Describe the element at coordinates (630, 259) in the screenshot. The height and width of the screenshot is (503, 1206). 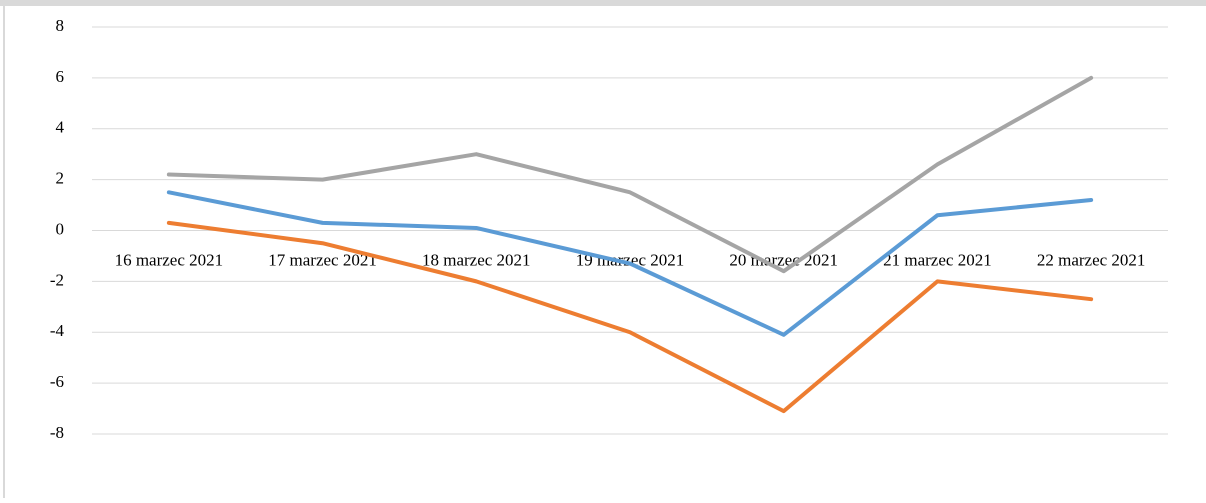
I see `x-tick-label: 19 marzec 2021` at that location.